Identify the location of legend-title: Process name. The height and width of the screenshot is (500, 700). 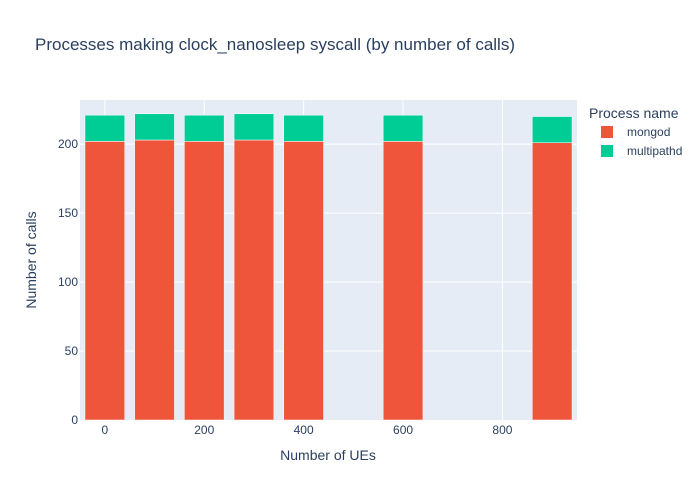
(634, 113).